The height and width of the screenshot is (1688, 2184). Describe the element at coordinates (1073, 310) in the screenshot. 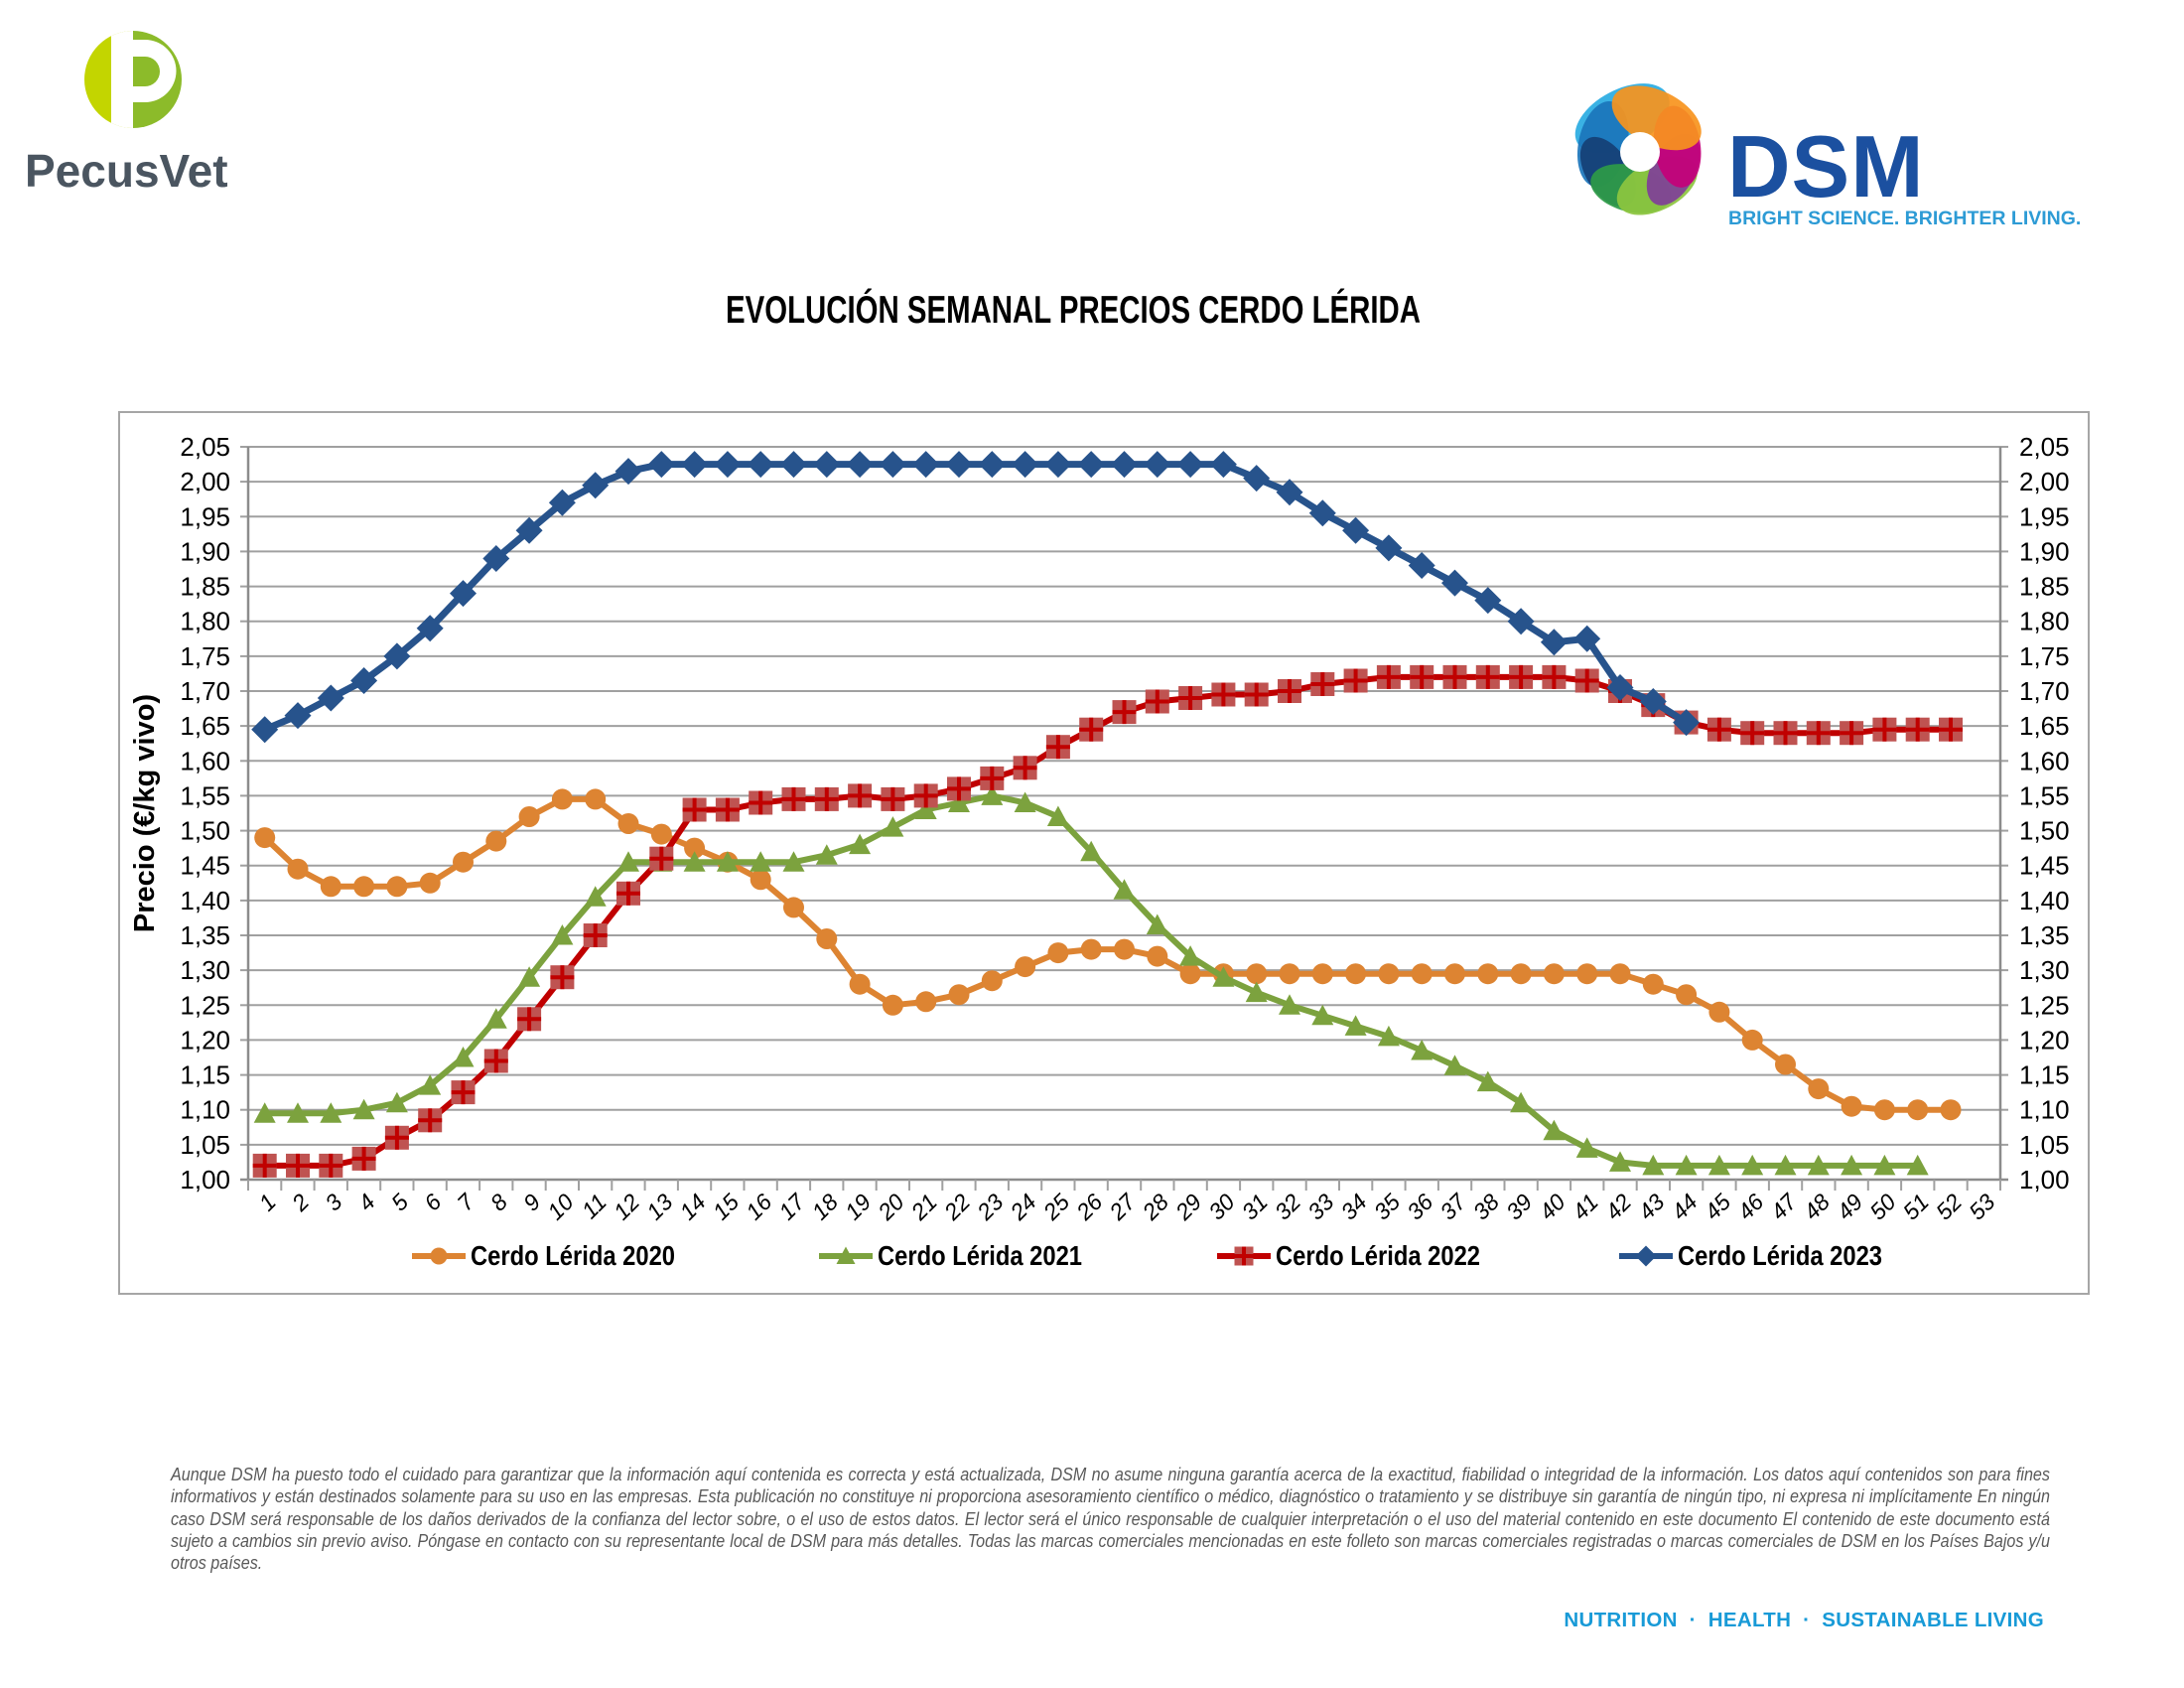

I see `svg-text:EVOLUCIÓN SEMANAL PRECIOS CERD: EVOLUCIÓN SEMANAL PRECIOS CERDO LÉRIDA` at that location.